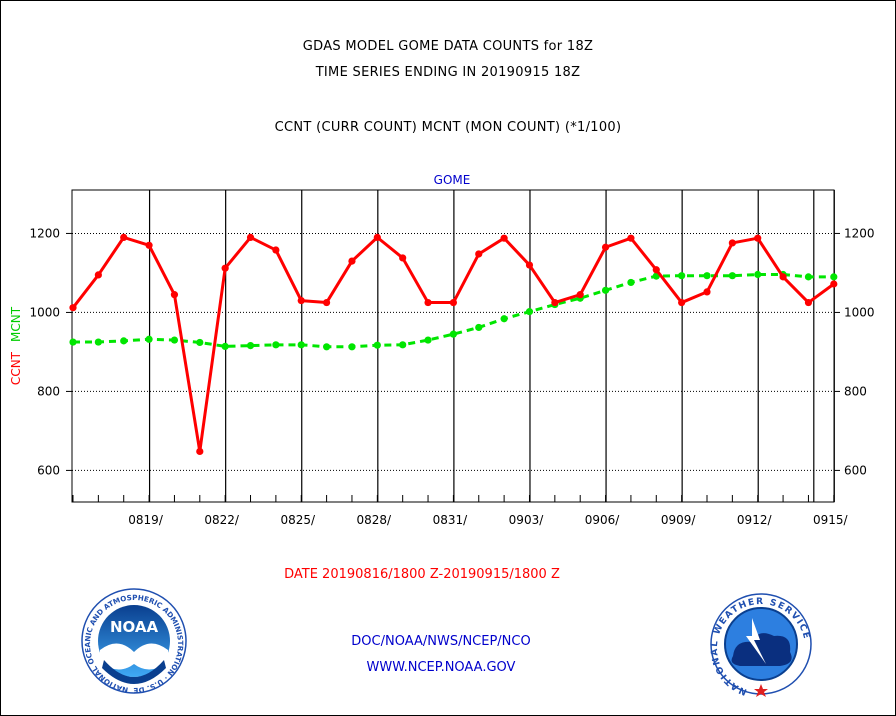  Describe the element at coordinates (440, 641) in the screenshot. I see `agency-line: DOC/NOAA/NWS/NCEP/NCO` at that location.